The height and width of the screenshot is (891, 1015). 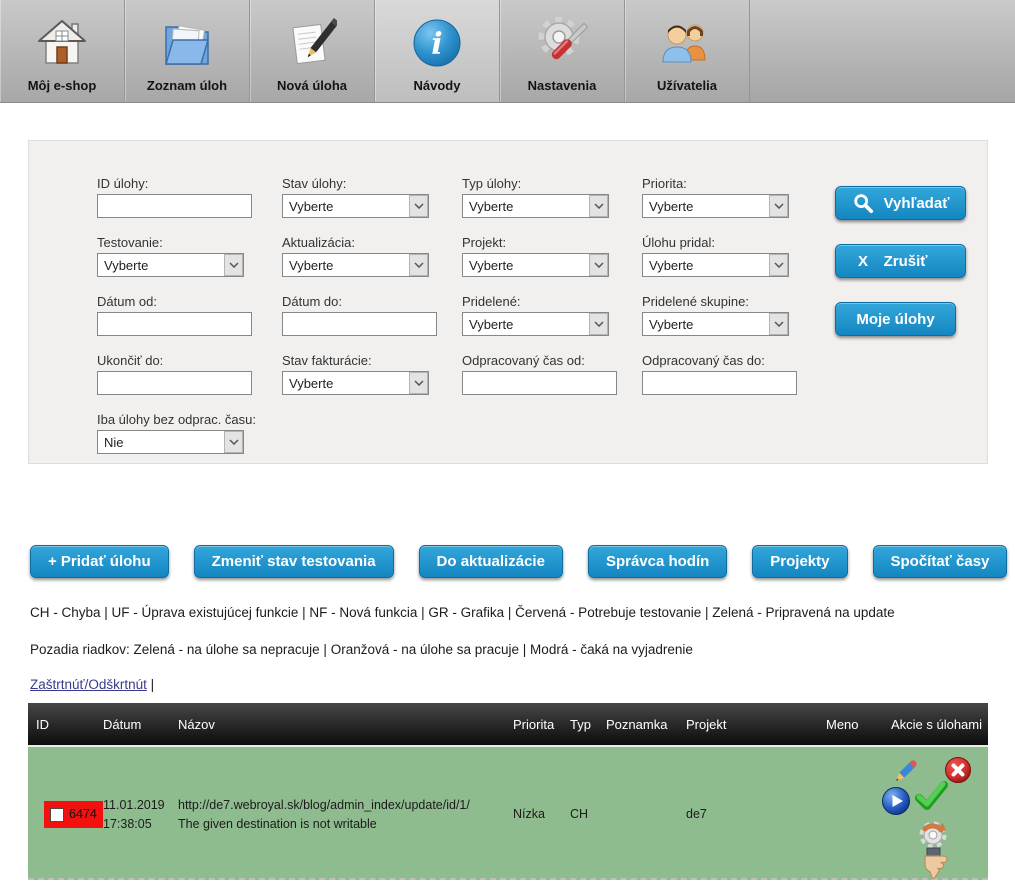 I want to click on count-times-button: Spočítať časy, so click(x=940, y=561).